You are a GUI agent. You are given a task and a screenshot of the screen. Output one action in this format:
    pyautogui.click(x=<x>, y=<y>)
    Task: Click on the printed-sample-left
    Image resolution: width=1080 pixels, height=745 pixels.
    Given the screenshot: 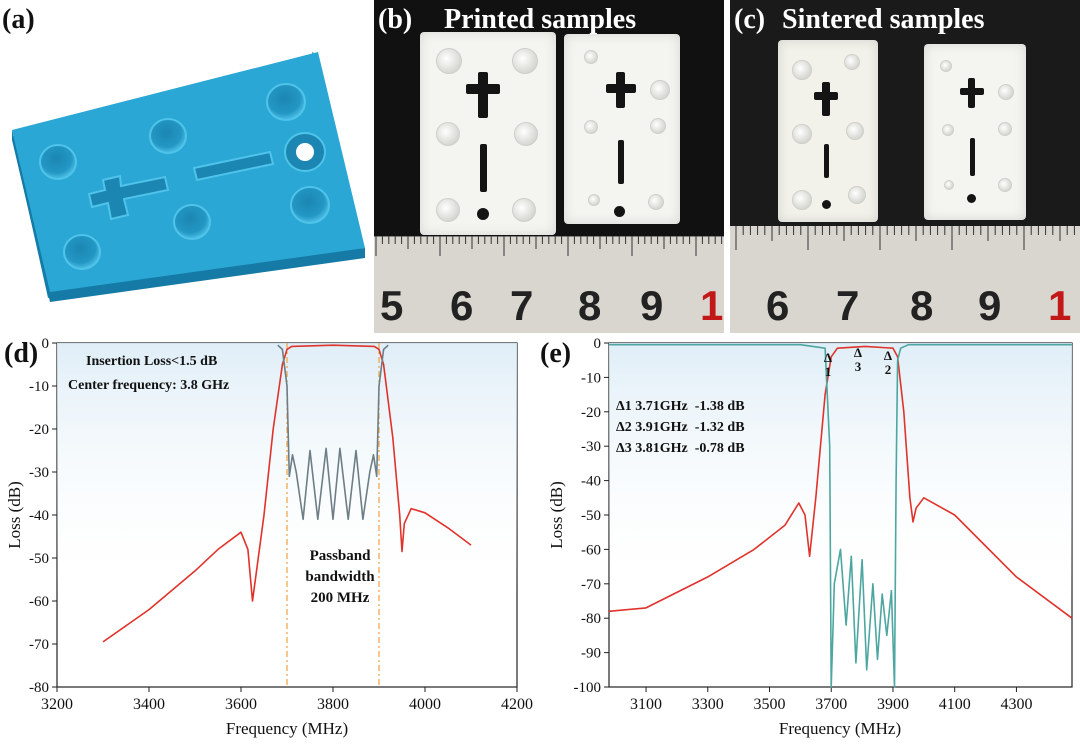 What is the action you would take?
    pyautogui.click(x=488, y=133)
    